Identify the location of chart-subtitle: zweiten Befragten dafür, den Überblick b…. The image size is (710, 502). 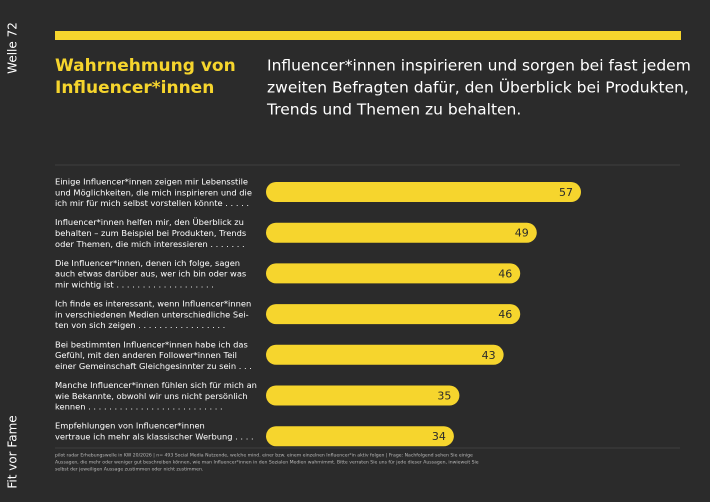
(478, 87).